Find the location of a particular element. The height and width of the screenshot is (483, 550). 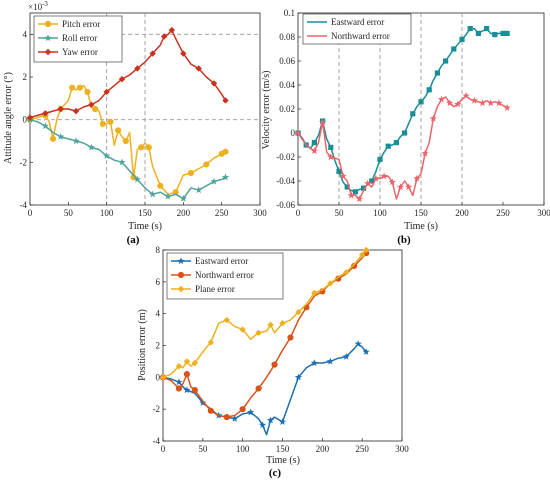

chart-a-xtick-label: 100 is located at coordinates (107, 213).